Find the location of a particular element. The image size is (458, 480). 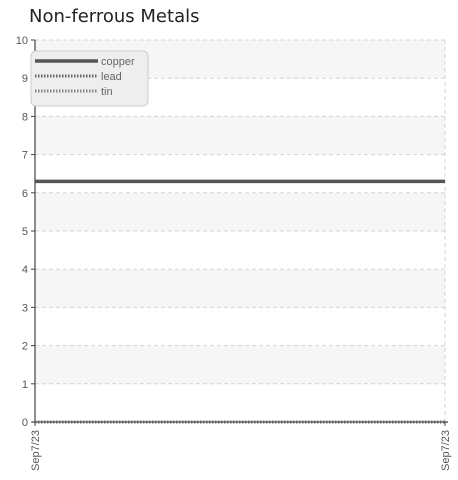

legend-label-copper: copper is located at coordinates (118, 62).